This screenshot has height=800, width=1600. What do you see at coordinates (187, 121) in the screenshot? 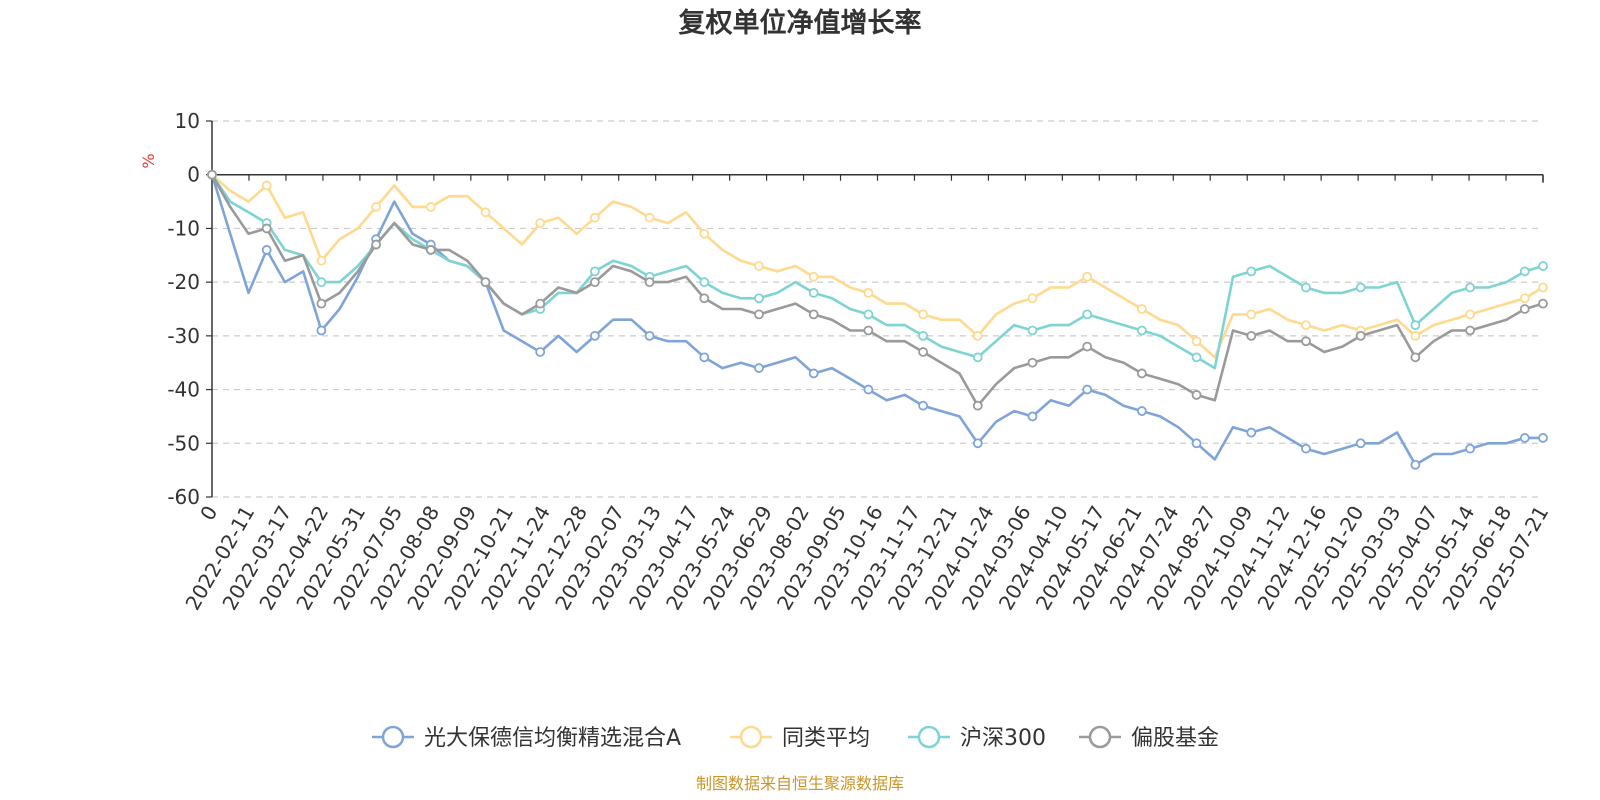
I see `y-tick-label: 10` at bounding box center [187, 121].